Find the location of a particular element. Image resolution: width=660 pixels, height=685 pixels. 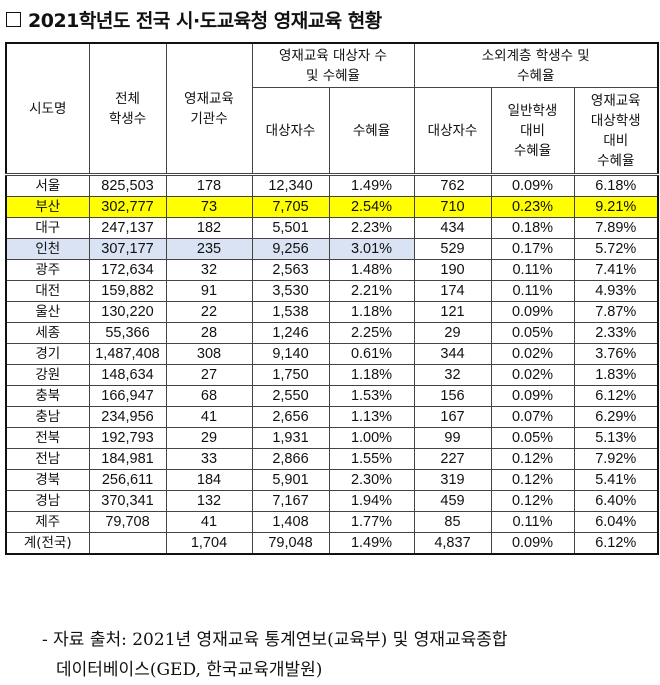

cell-region: 계(전국) is located at coordinates (47, 543).